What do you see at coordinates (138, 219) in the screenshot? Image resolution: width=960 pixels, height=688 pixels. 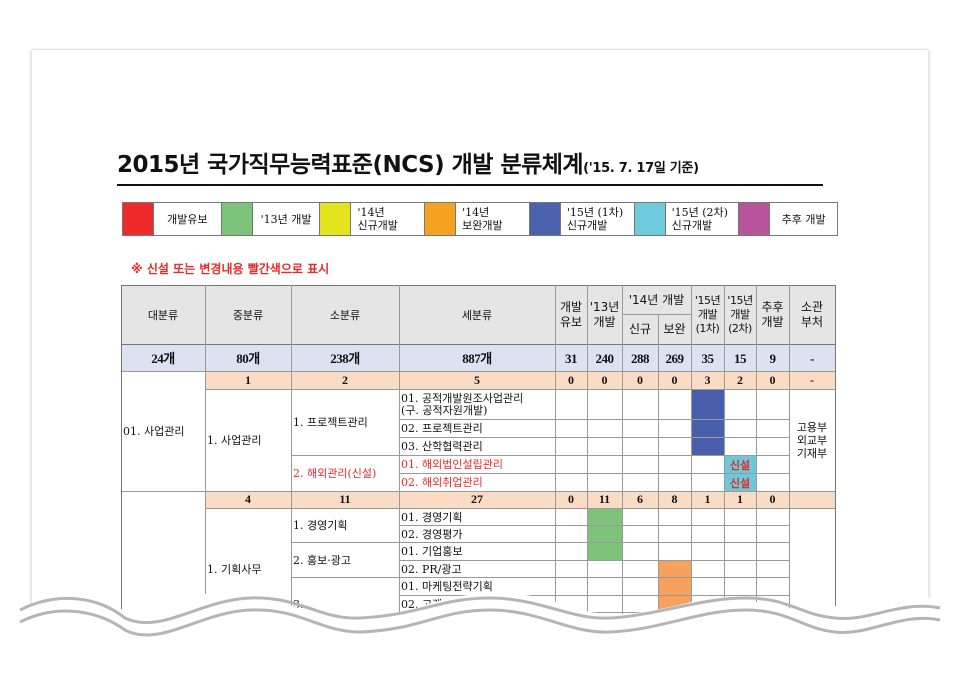 I see `legend-swatch-hold` at bounding box center [138, 219].